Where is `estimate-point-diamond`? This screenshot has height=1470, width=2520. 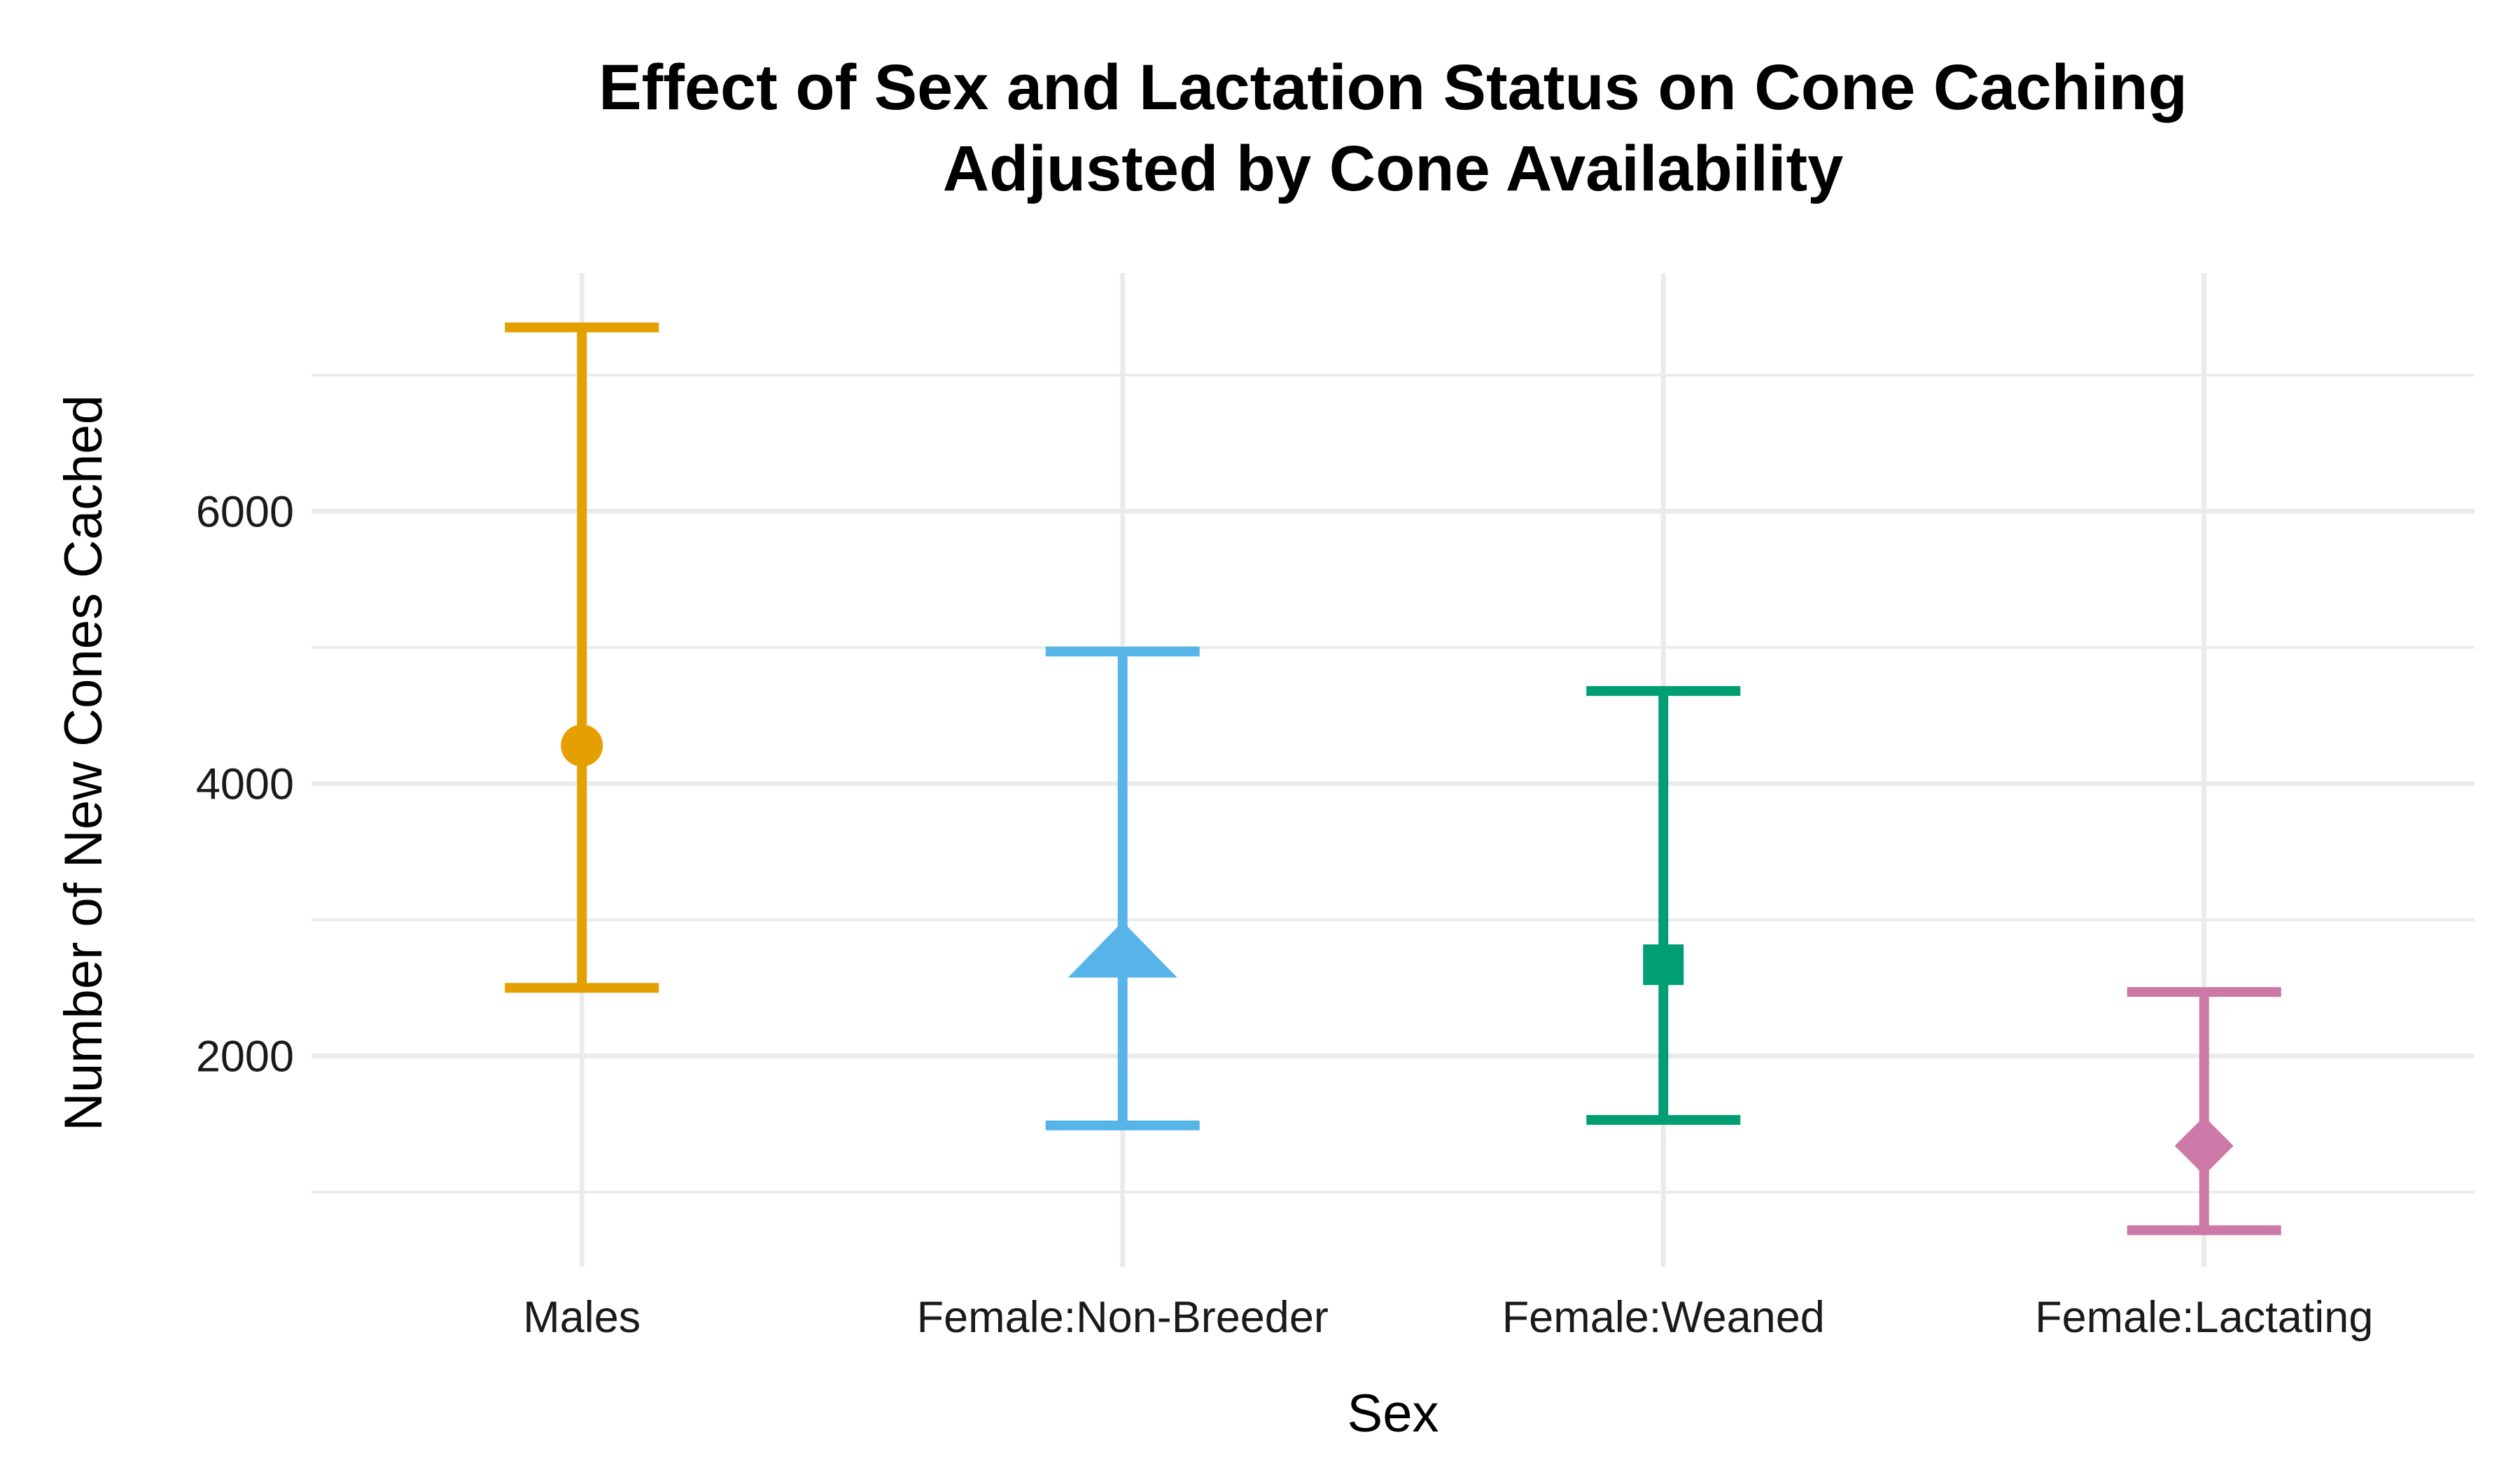
estimate-point-diamond is located at coordinates (2204, 1145).